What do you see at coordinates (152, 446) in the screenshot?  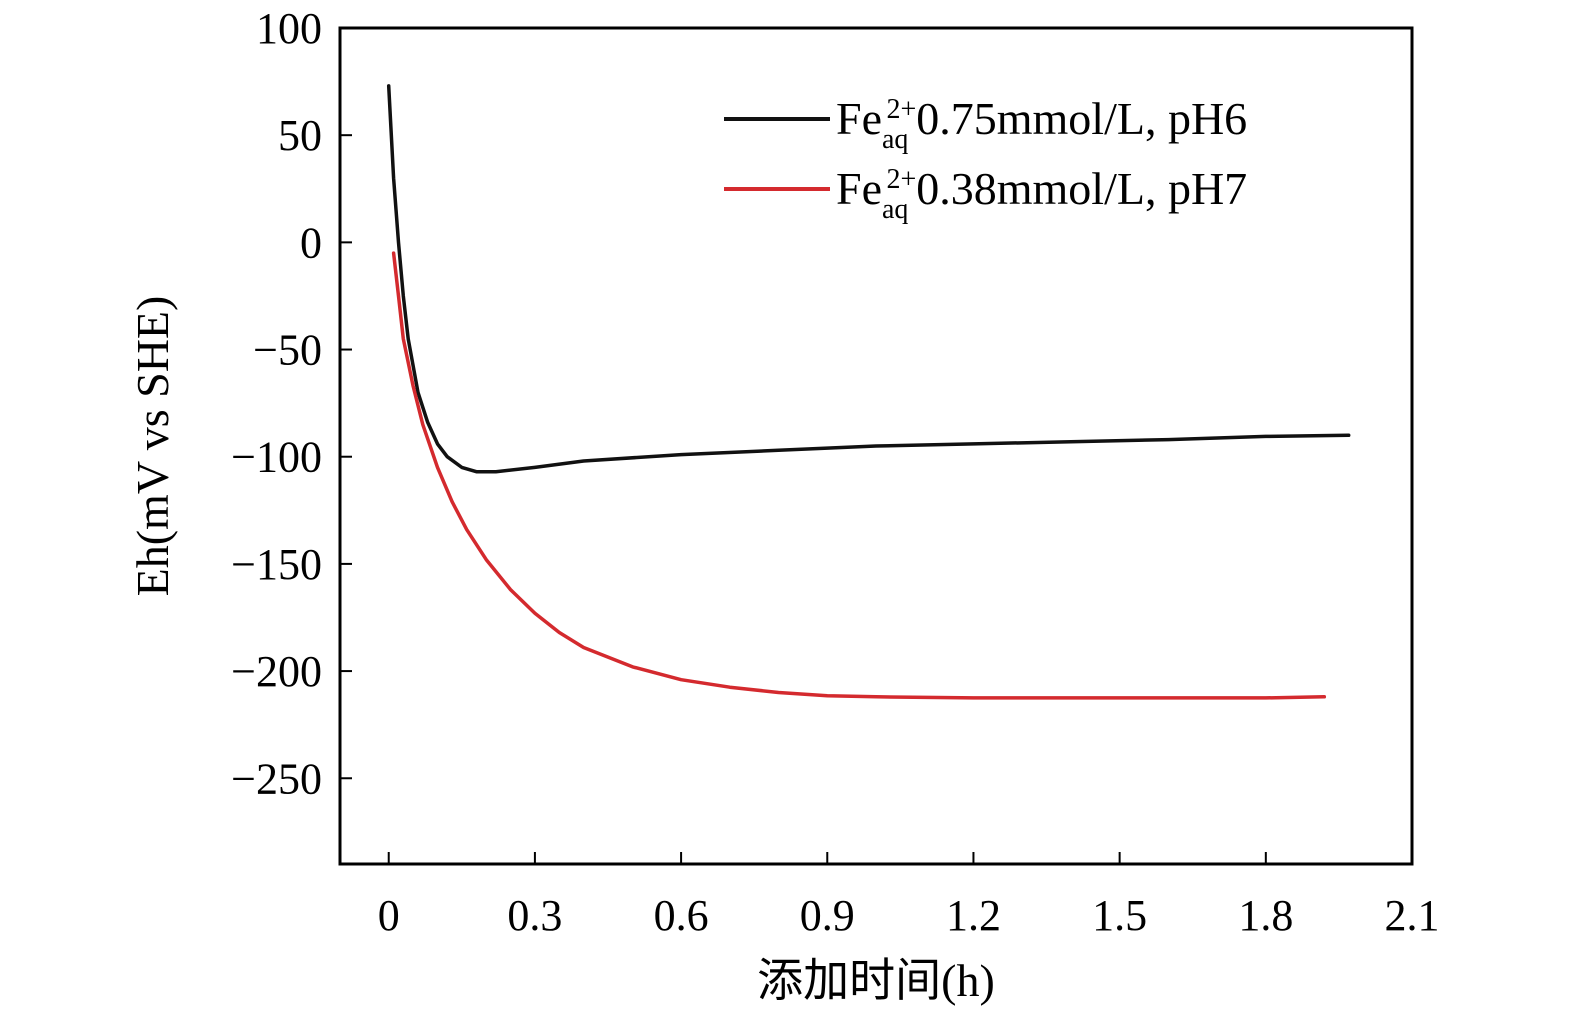 I see `y-axis-title: Eh(mV vs SHE)` at bounding box center [152, 446].